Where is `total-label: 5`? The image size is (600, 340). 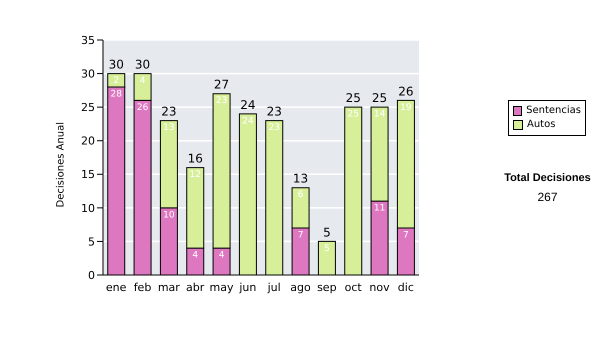
total-label: 5 is located at coordinates (327, 232).